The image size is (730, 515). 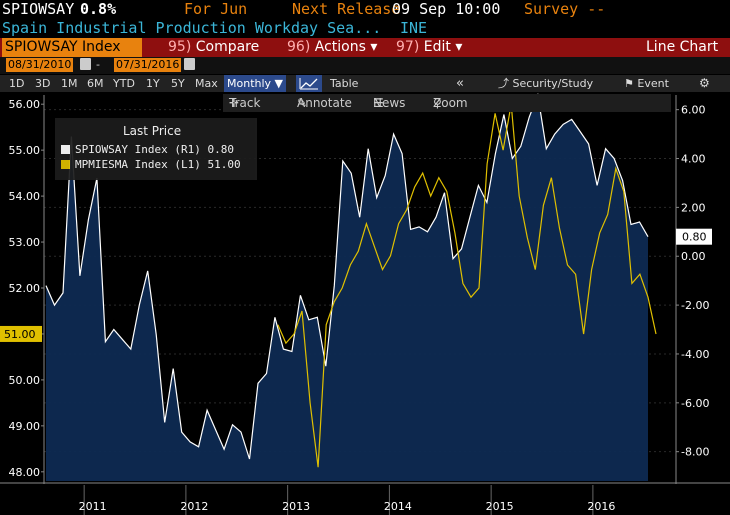 I want to click on legend-title: Last Price, so click(x=152, y=131).